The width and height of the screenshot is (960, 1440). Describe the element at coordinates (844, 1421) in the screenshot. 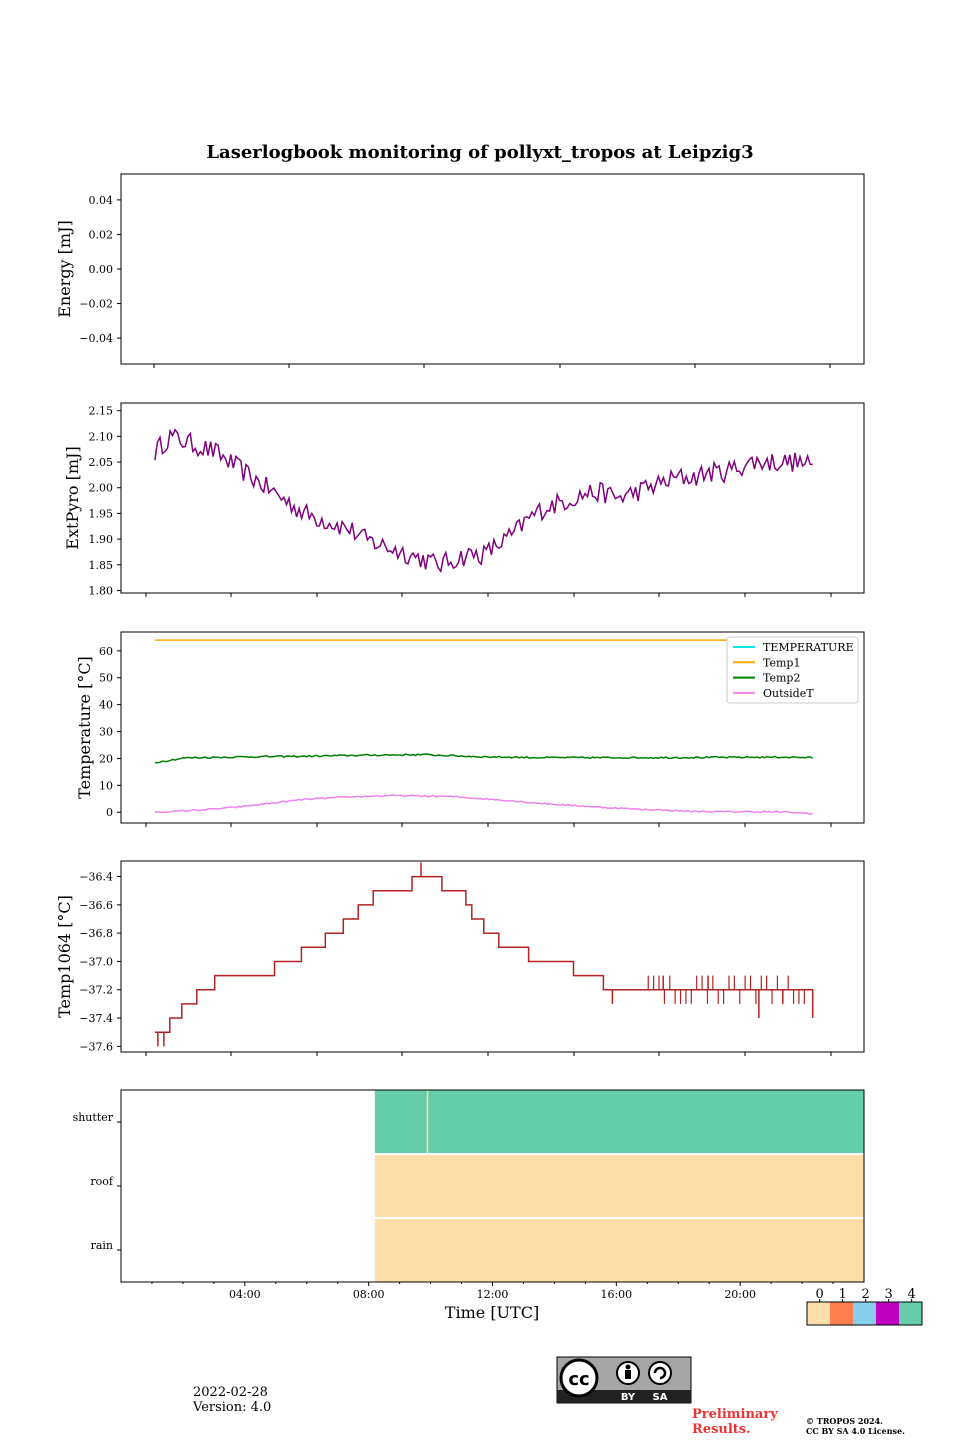

I see `license-line1: © TROPOS 2024.` at that location.